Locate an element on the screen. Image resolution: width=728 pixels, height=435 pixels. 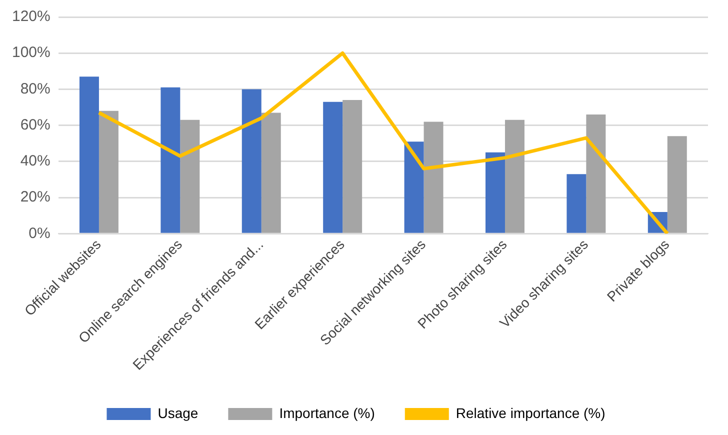
y-tick-label: 20% is located at coordinates (35, 197).